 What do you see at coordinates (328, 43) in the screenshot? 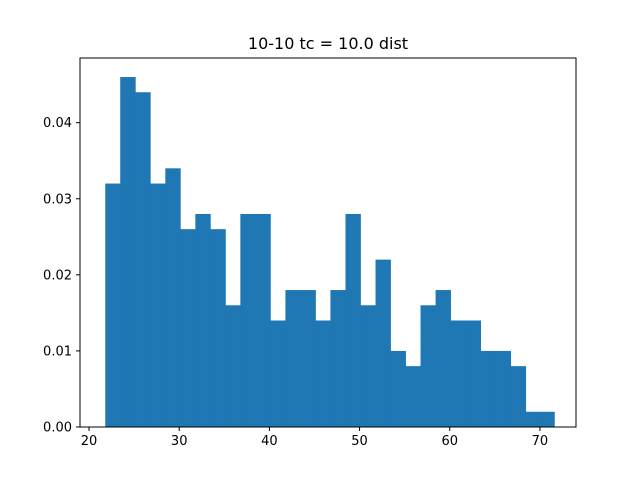
I see `chart-title: 10-10 tc = 10.0 dist` at bounding box center [328, 43].